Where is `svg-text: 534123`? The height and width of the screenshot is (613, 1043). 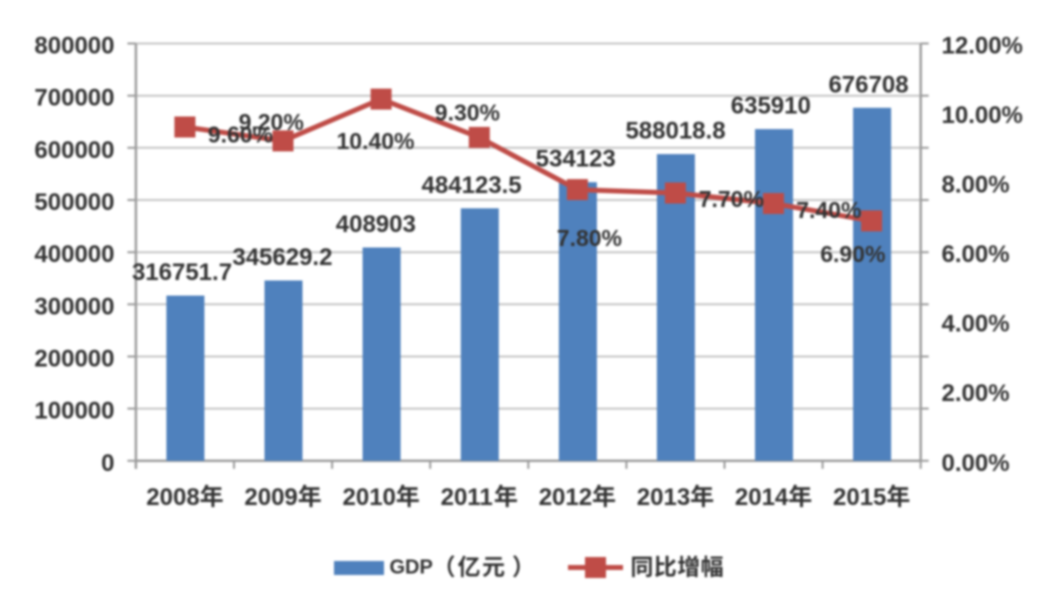
svg-text: 534123 is located at coordinates (576, 159).